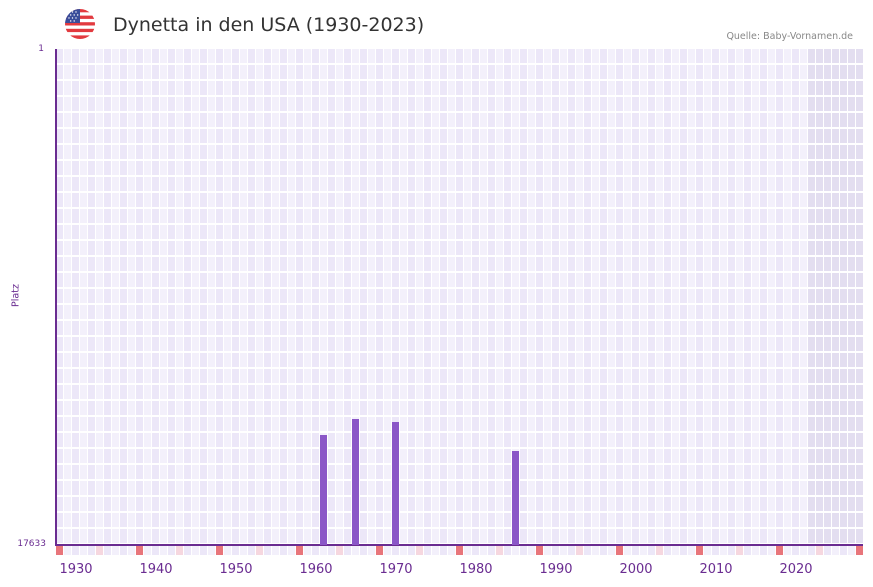 The image size is (873, 587). What do you see at coordinates (31, 544) in the screenshot?
I see `y-tick-bottom: 17633` at bounding box center [31, 544].